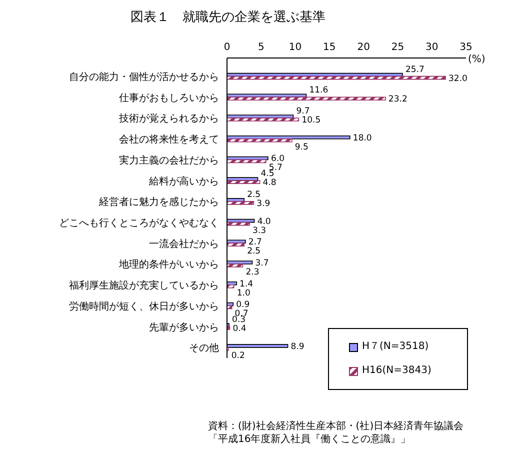 This screenshot has height=450, width=515. What do you see at coordinates (477, 59) in the screenshot?
I see `x-axis-title: (%)` at bounding box center [477, 59].